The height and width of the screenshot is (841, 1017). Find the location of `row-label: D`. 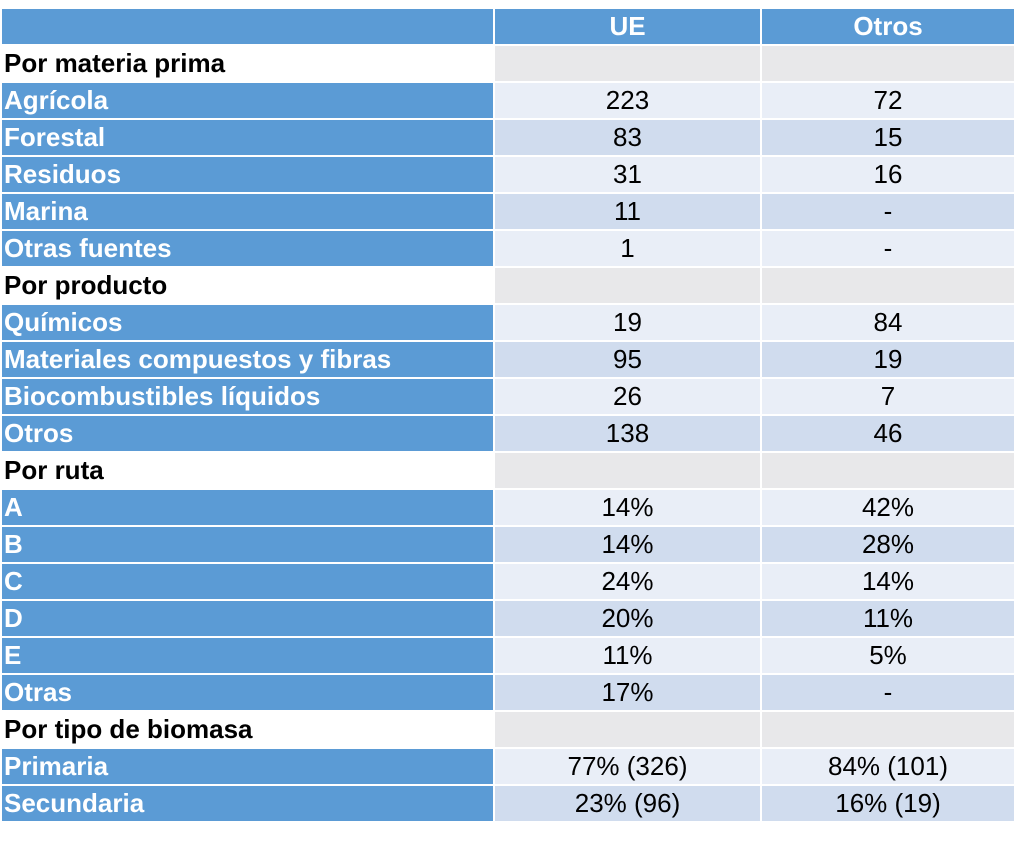

row-label: D is located at coordinates (248, 619).